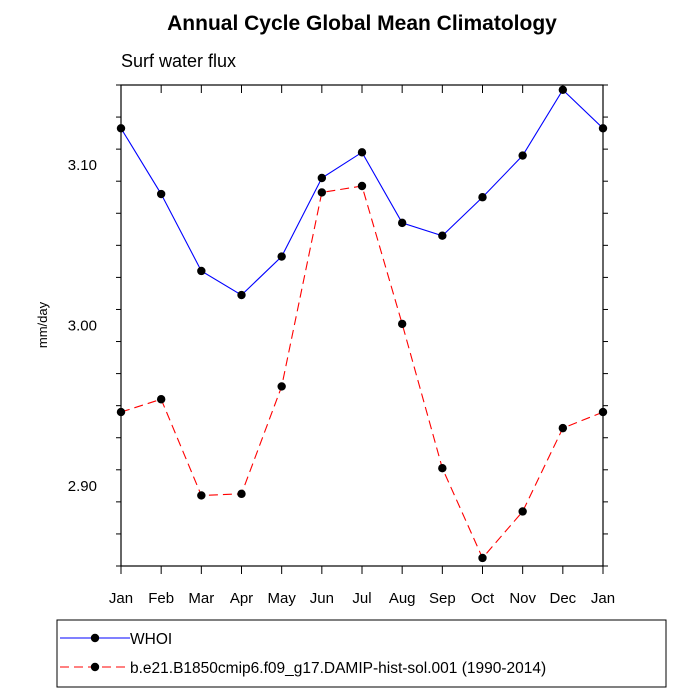 This screenshot has height=700, width=700. What do you see at coordinates (201, 598) in the screenshot?
I see `x-tick-label: Mar` at bounding box center [201, 598].